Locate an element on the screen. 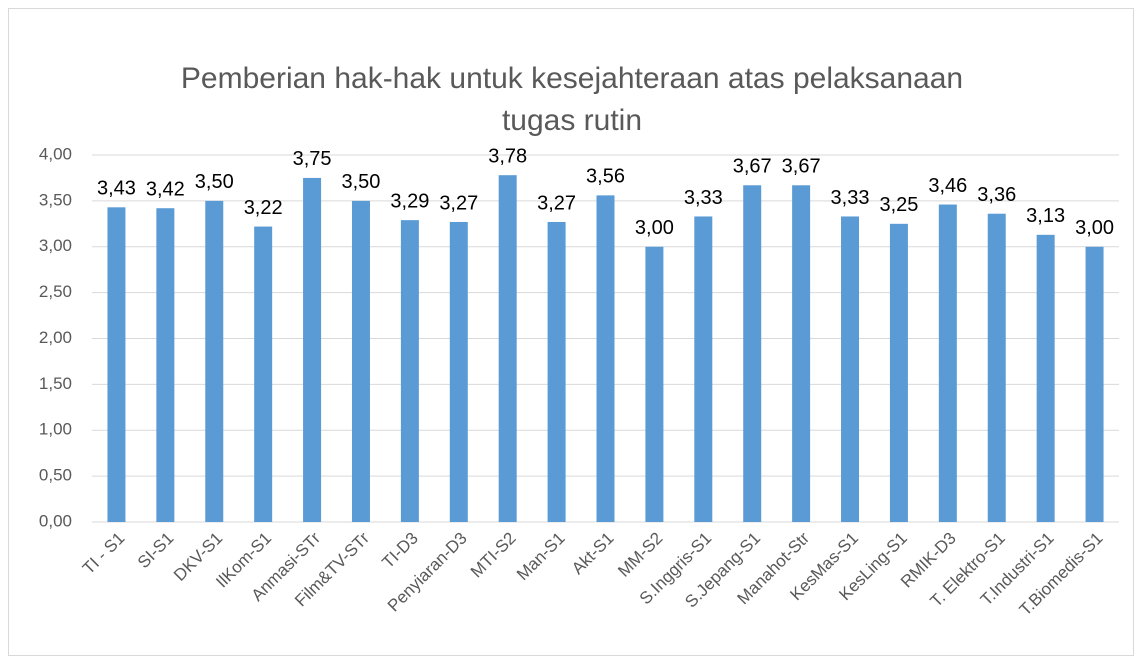 The width and height of the screenshot is (1144, 666). value-label: 3,75 is located at coordinates (312, 159).